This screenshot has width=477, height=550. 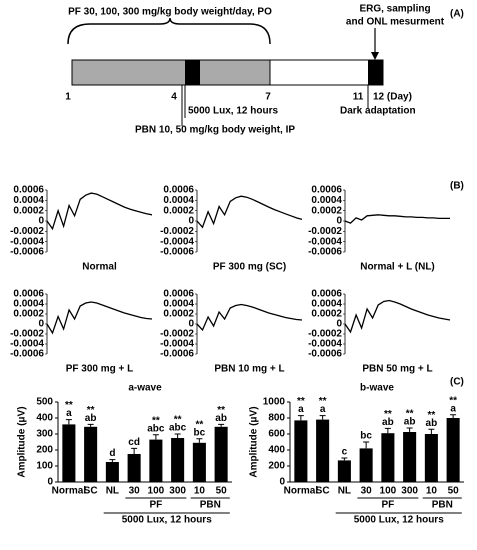 I want to click on y-tick-label: 100, so click(x=44, y=466).